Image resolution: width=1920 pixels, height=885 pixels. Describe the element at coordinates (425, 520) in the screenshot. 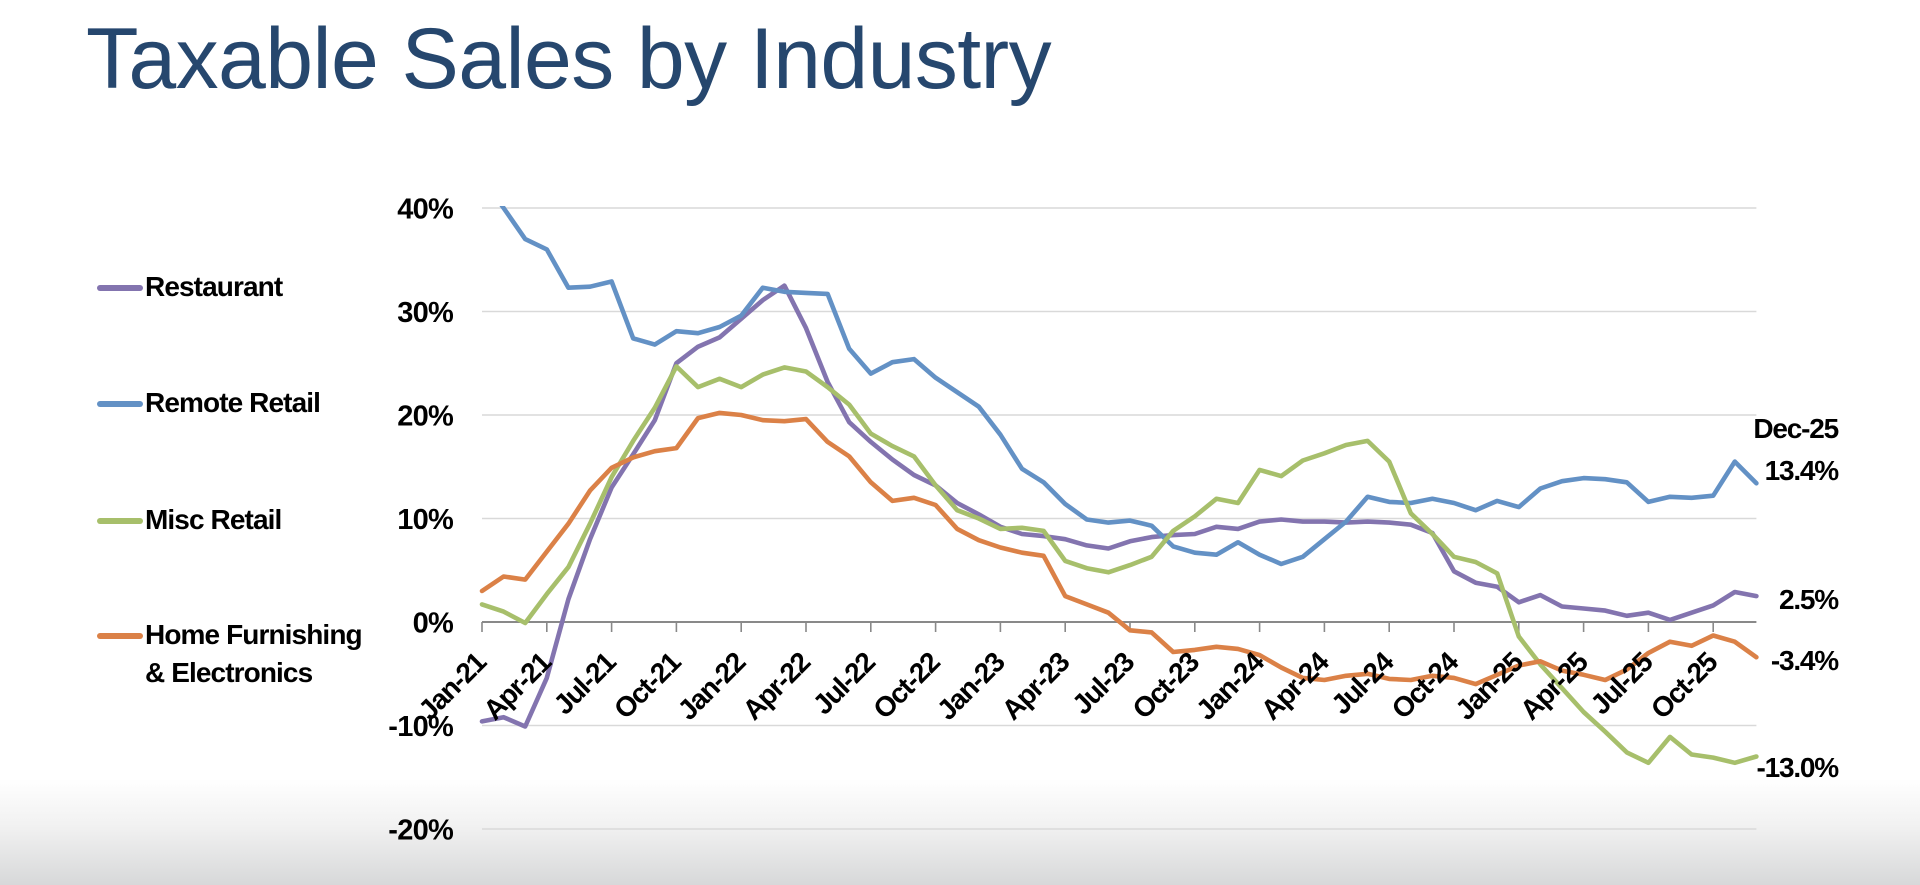

I see `svg-text: 10%` at that location.